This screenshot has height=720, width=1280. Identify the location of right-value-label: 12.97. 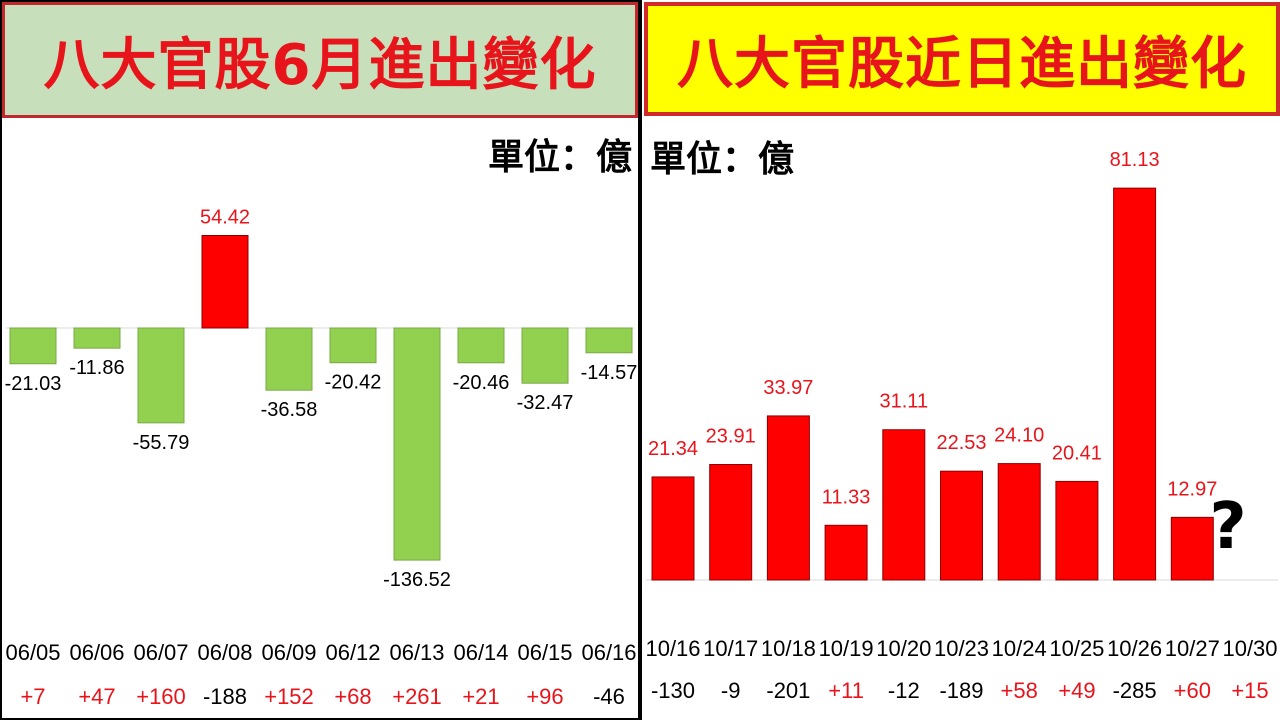
(1192, 489).